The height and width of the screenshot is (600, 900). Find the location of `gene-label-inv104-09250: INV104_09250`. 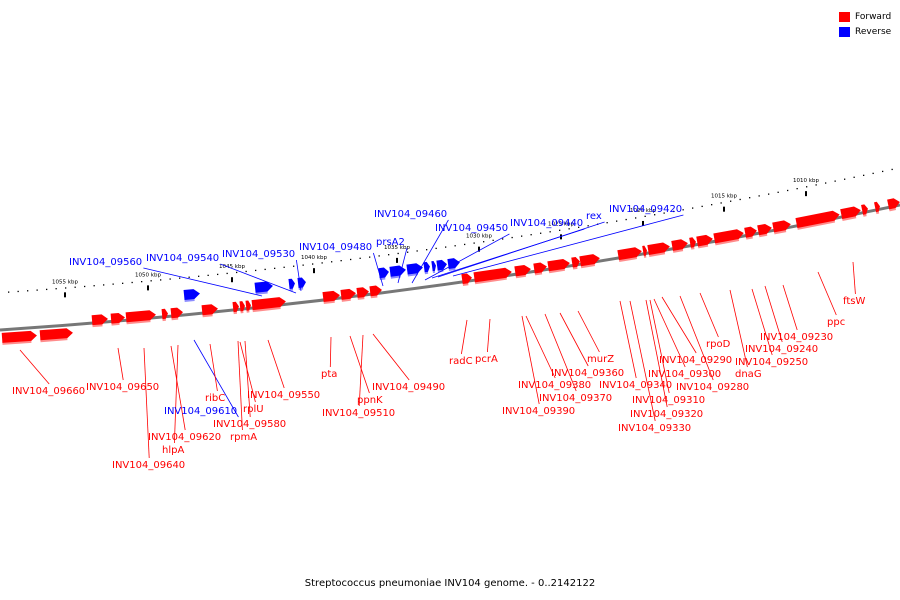

gene-label-inv104-09250: INV104_09250 is located at coordinates (771, 362).